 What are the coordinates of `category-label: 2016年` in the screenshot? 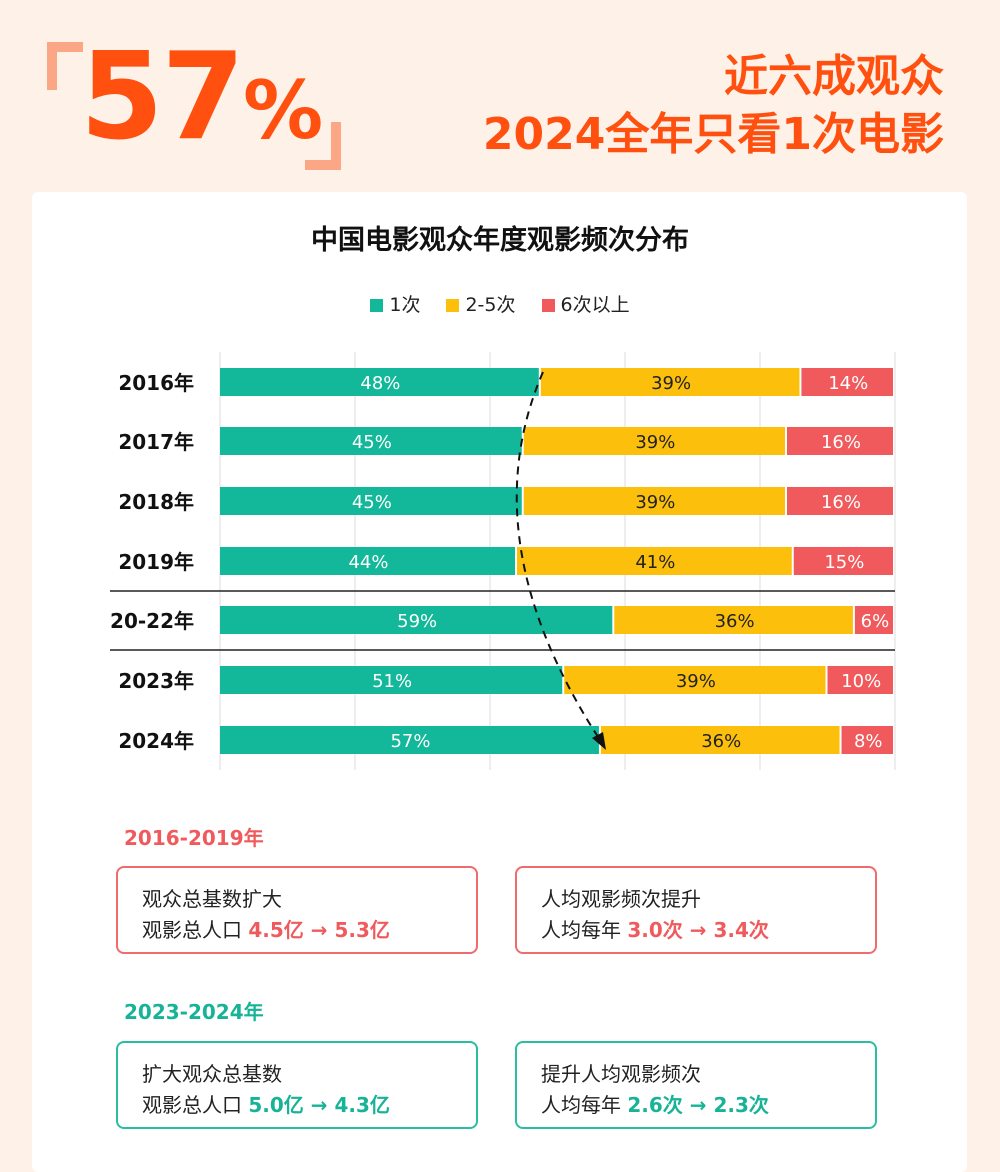 It's located at (156, 383).